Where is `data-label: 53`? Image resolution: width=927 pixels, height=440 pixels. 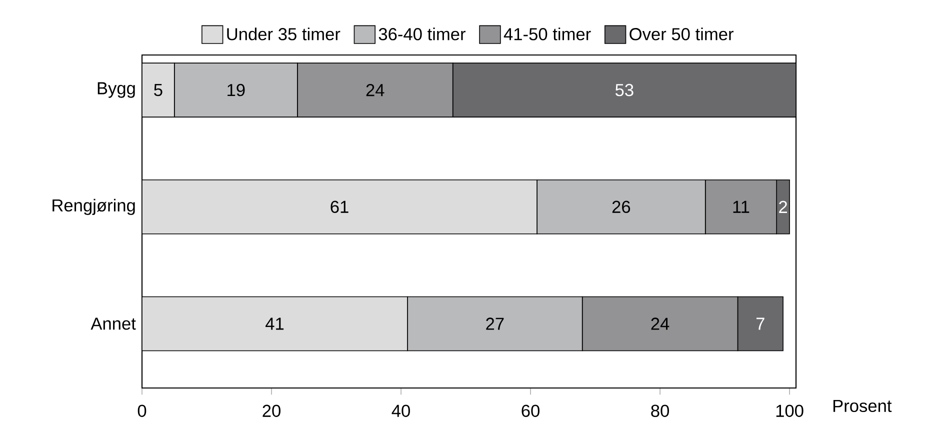 data-label: 53 is located at coordinates (624, 90).